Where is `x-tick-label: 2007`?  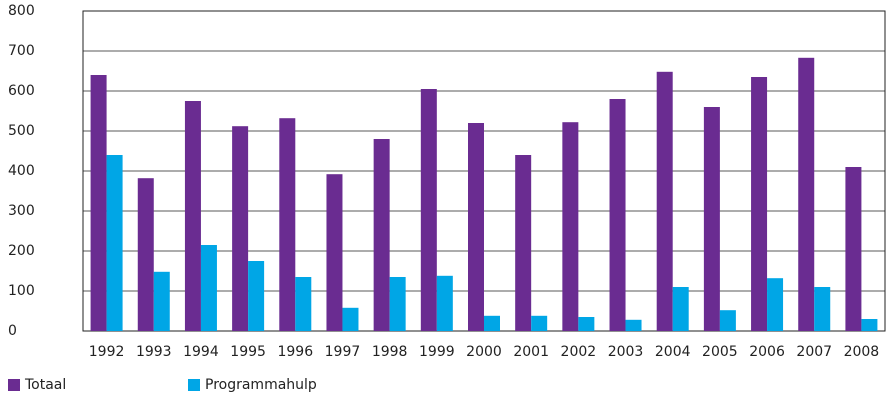
x-tick-label: 2007 is located at coordinates (814, 352).